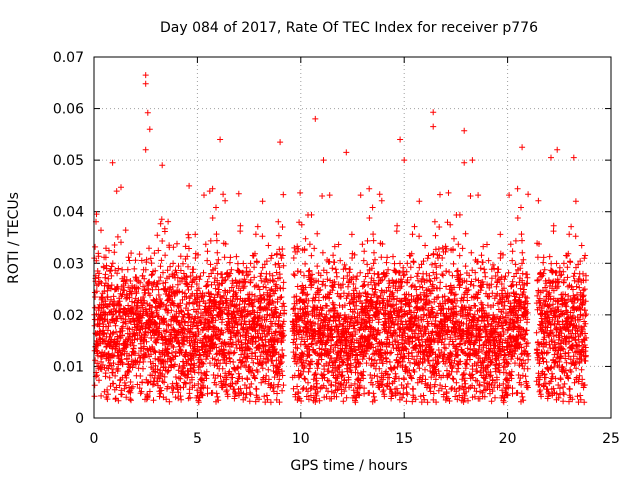 The width and height of the screenshot is (640, 480). Describe the element at coordinates (68, 264) in the screenshot. I see `y-tick-label: 0.03` at that location.